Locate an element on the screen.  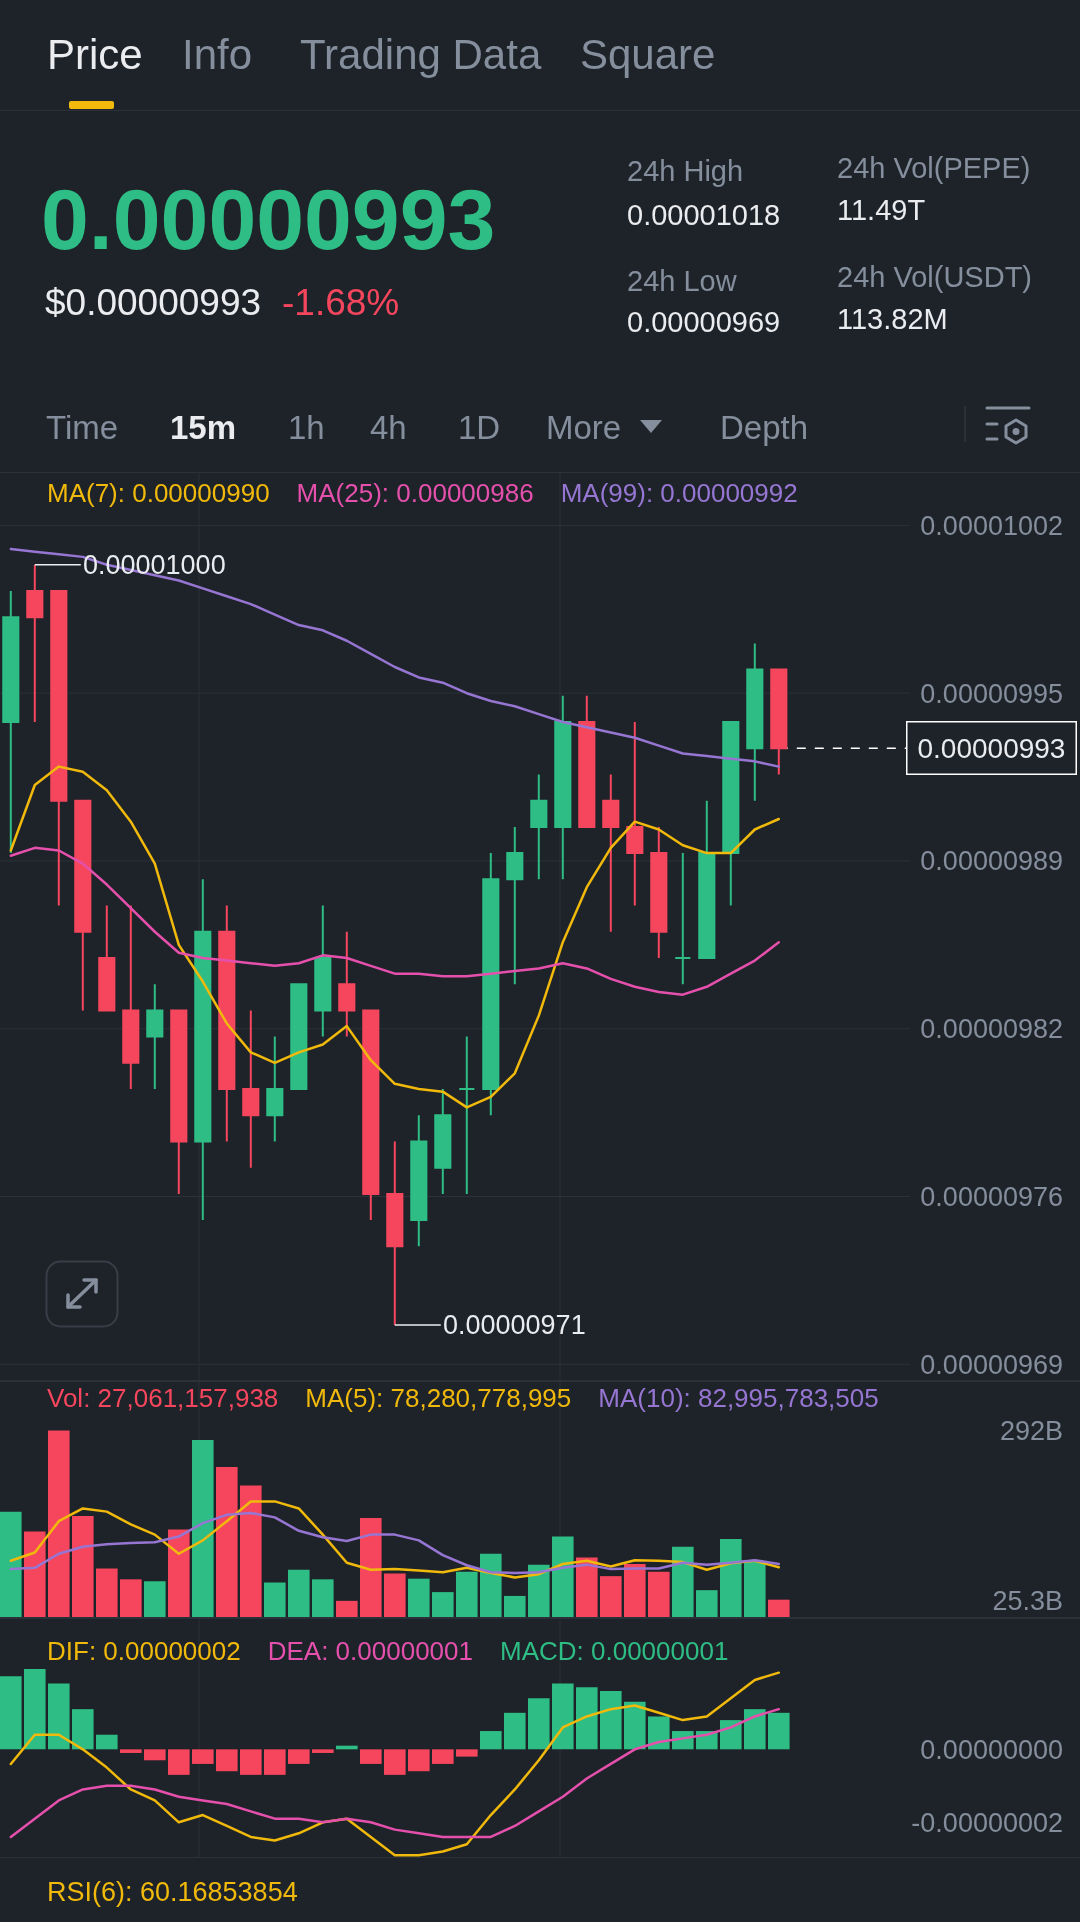
text: MA(5): 78,280,778,995 is located at coordinates (438, 1398).